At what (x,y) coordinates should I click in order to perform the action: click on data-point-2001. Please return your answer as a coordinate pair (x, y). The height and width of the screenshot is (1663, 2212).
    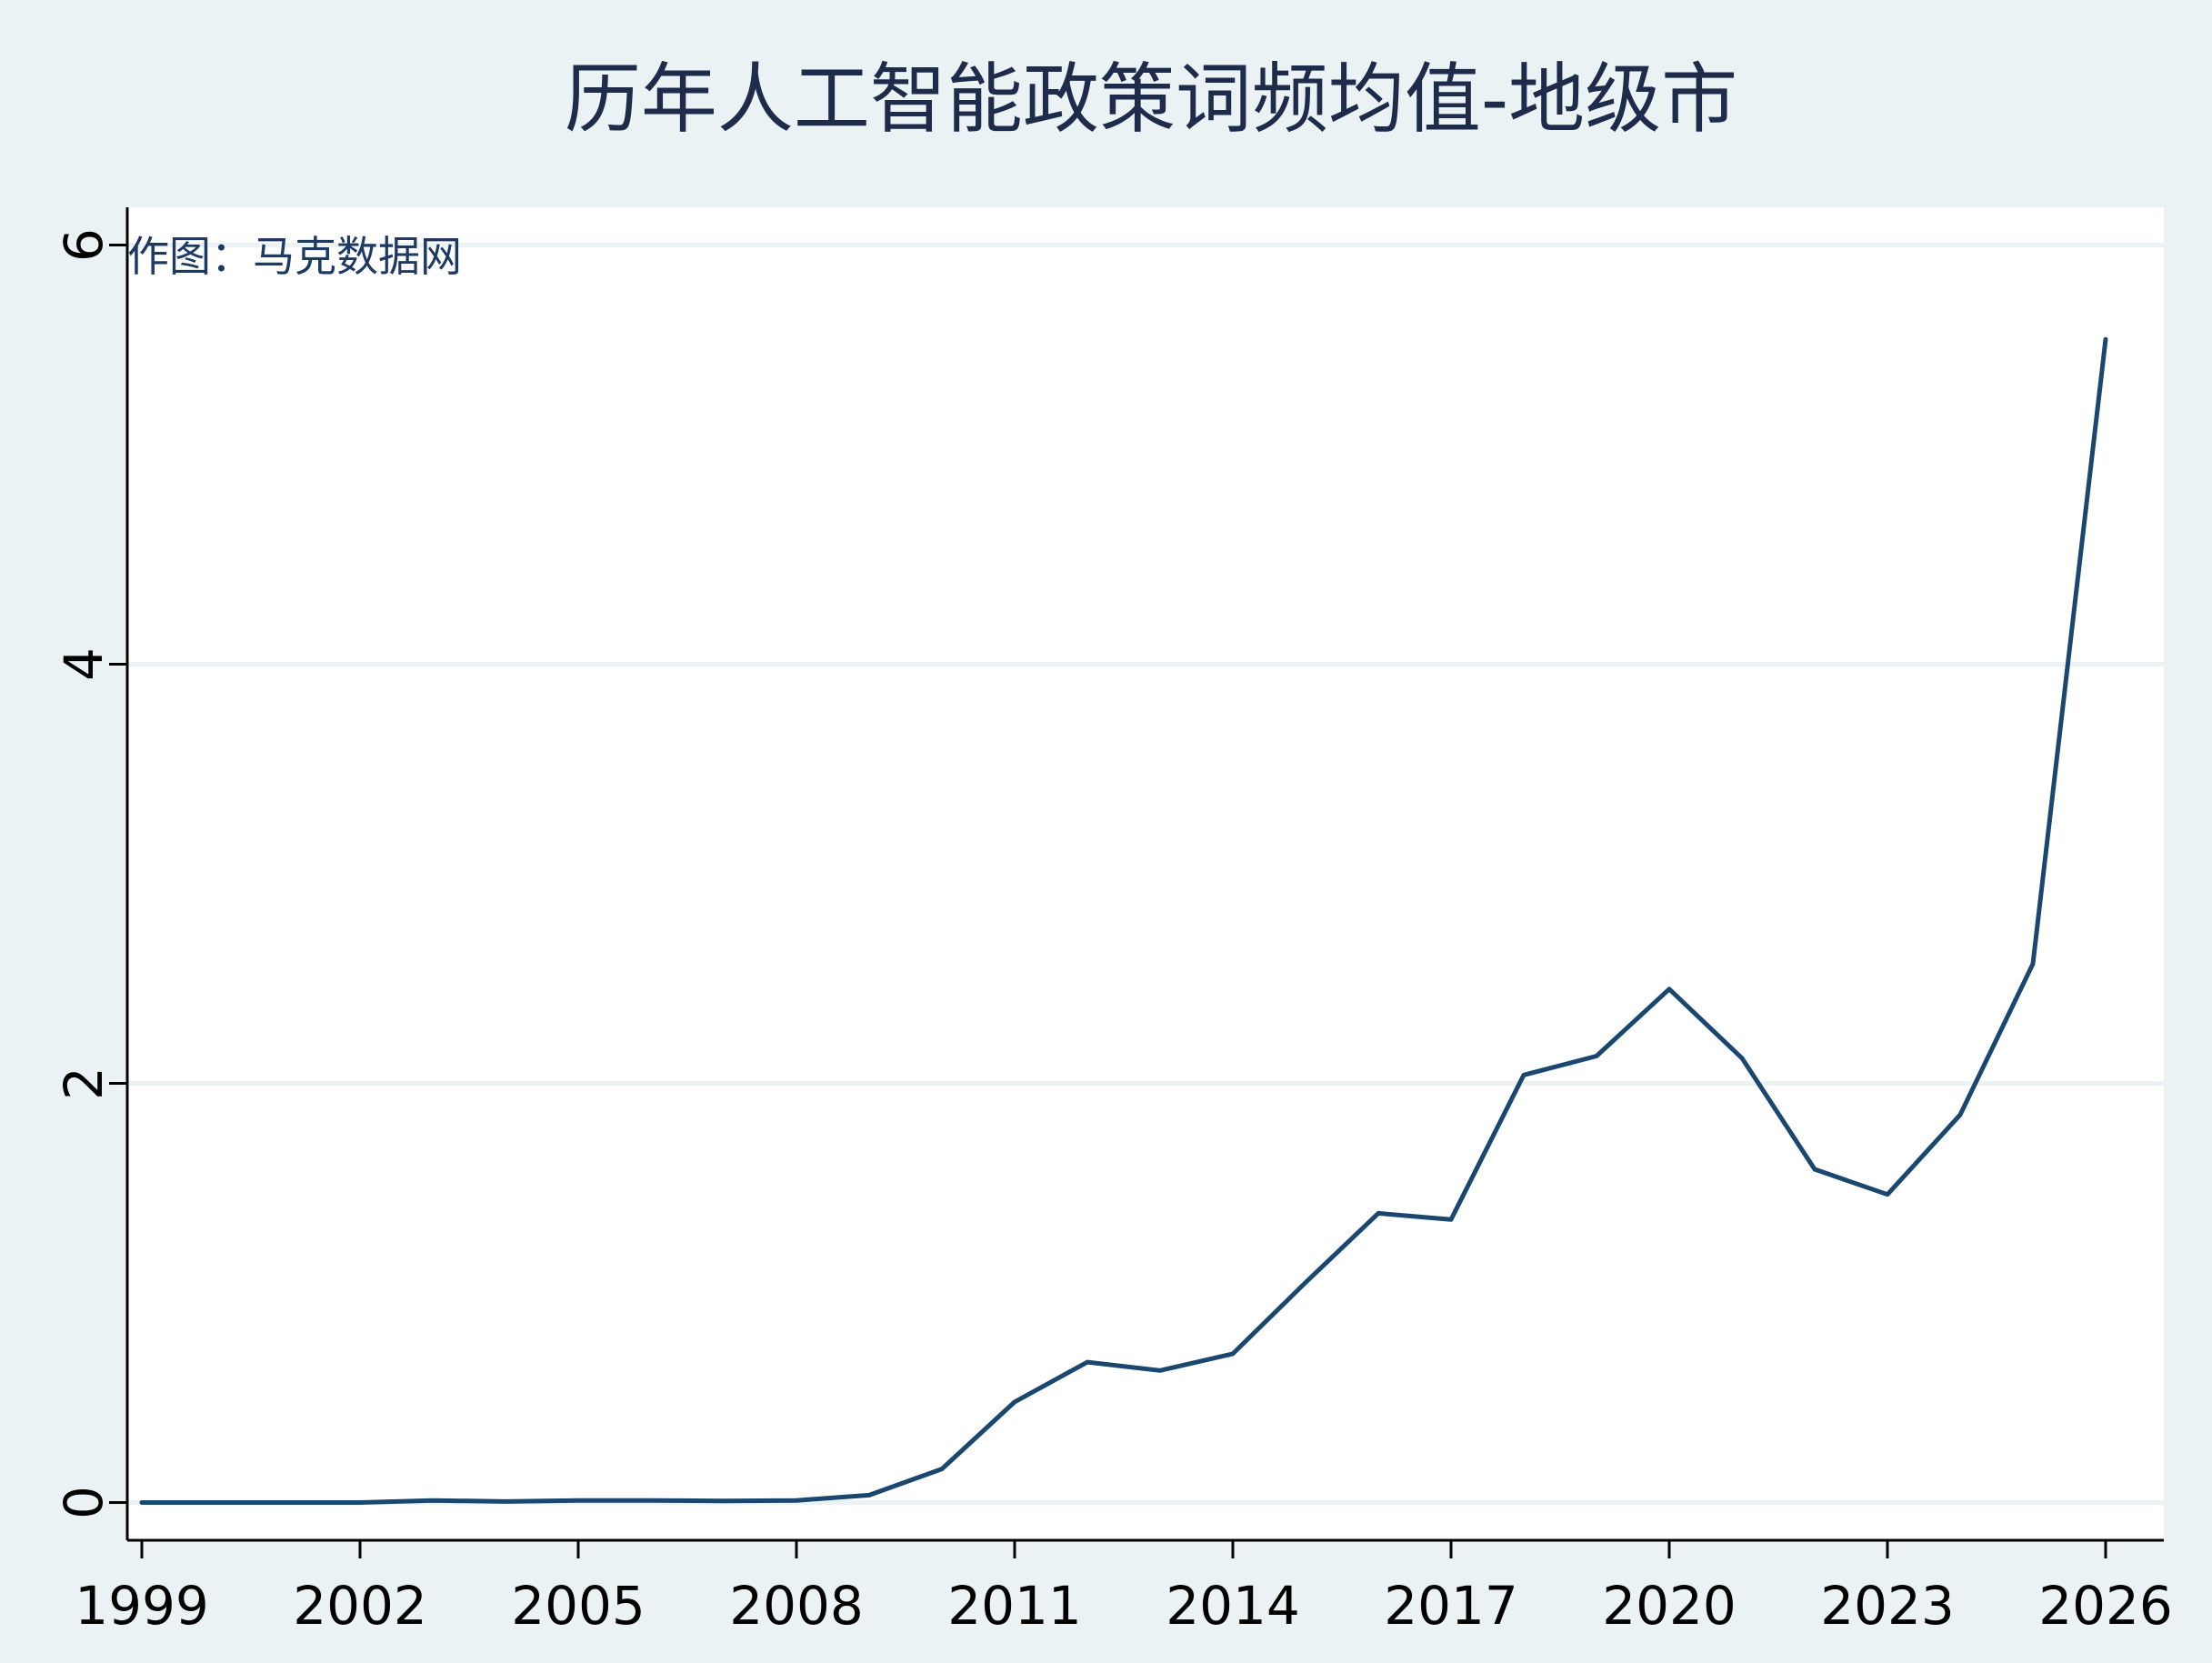
    Looking at the image, I should click on (287, 1503).